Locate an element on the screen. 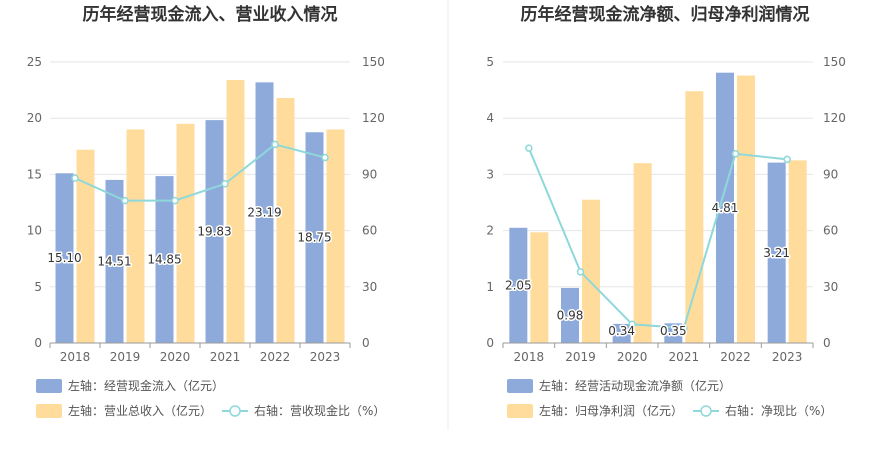 The width and height of the screenshot is (893, 462). chart-1-data-label: 15.10 is located at coordinates (64, 258).